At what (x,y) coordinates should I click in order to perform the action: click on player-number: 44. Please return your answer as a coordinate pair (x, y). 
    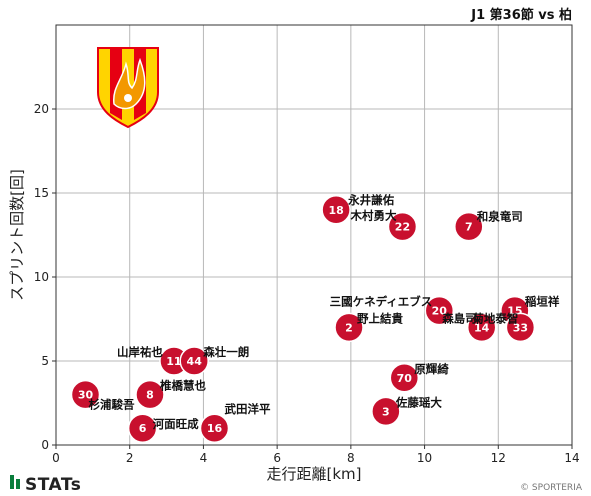
    Looking at the image, I should click on (195, 361).